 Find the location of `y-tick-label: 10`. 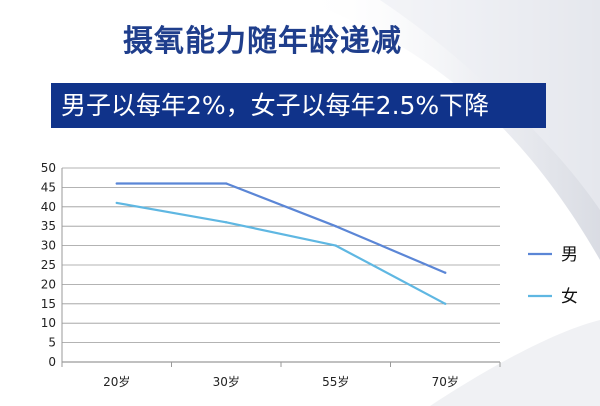

y-tick-label: 10 is located at coordinates (48, 323).